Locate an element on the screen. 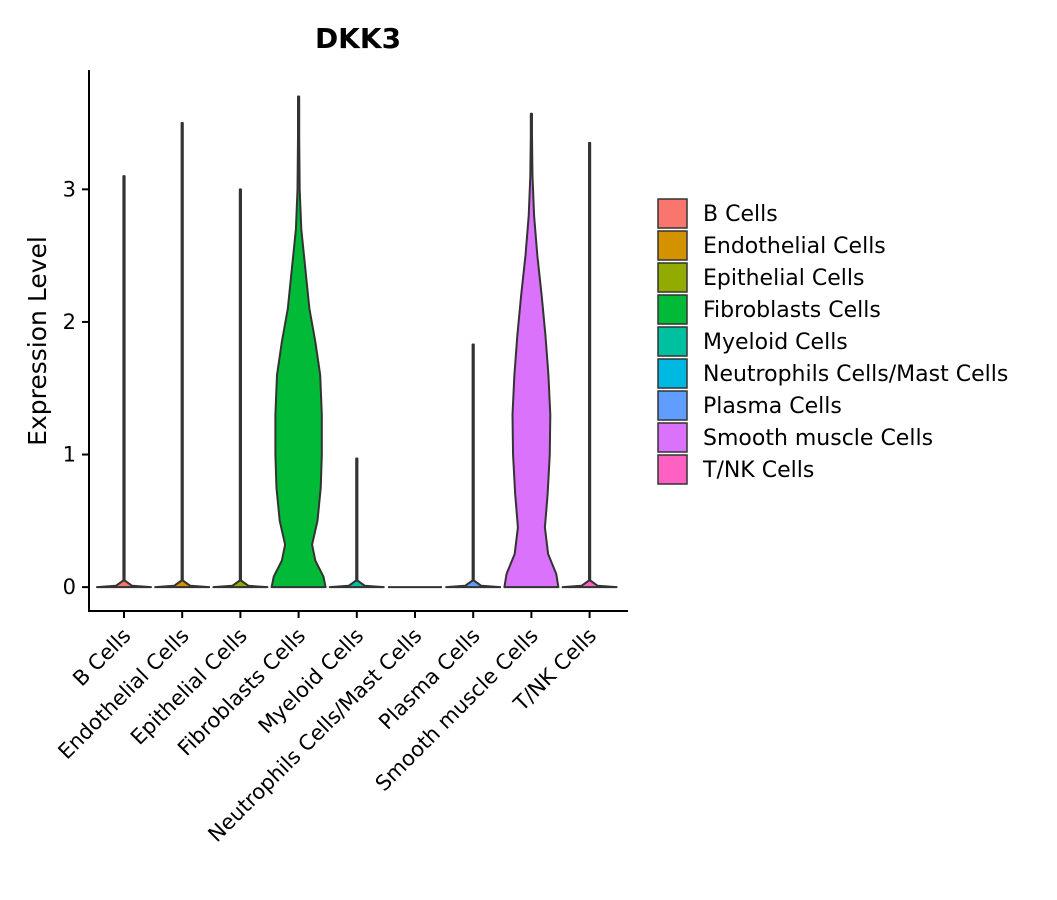 This screenshot has width=1057, height=900. x-tick-label-plasma-cells: Plasma Cells is located at coordinates (429, 679).